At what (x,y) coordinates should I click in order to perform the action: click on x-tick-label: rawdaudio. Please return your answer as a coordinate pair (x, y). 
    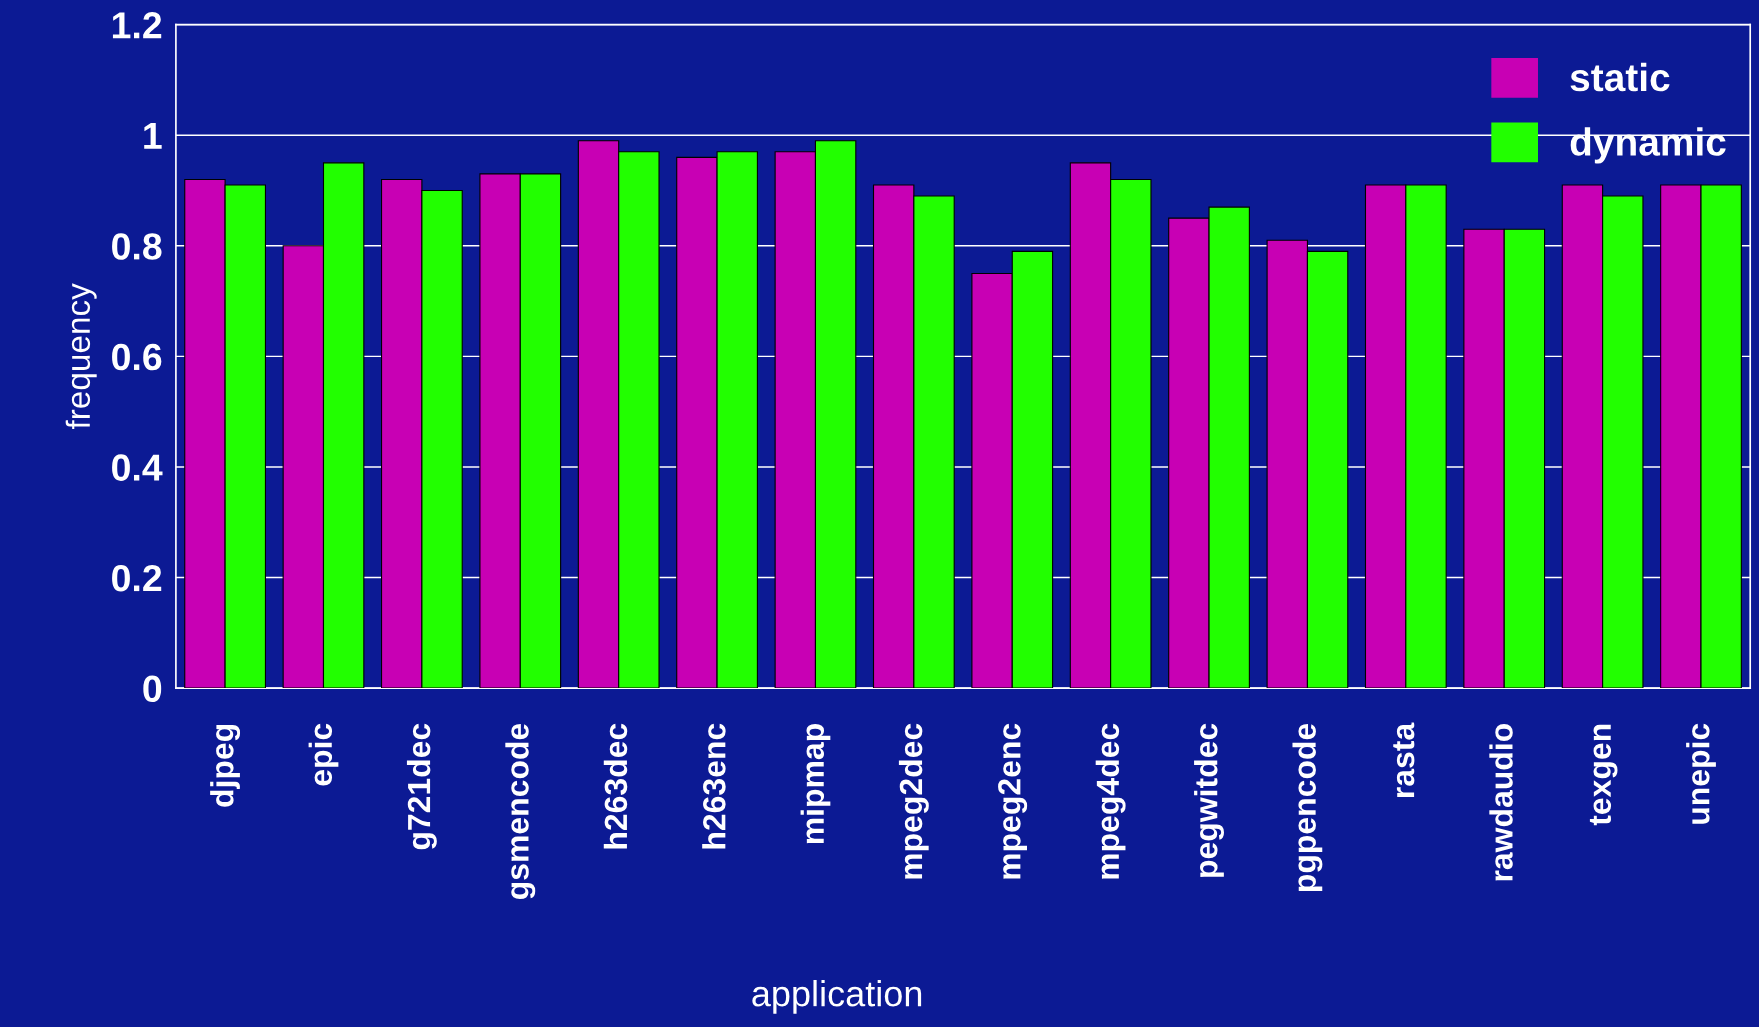
    Looking at the image, I should click on (1501, 802).